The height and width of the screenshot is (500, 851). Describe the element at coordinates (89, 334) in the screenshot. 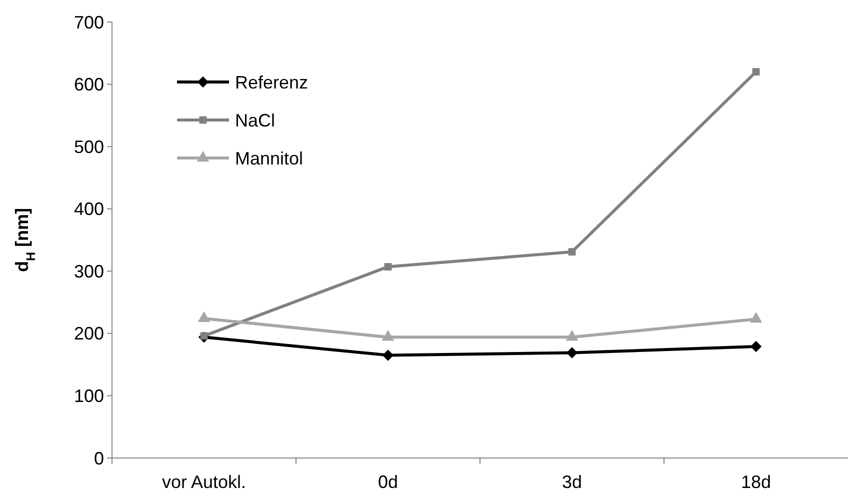

I see `y-tick-label: 200` at that location.